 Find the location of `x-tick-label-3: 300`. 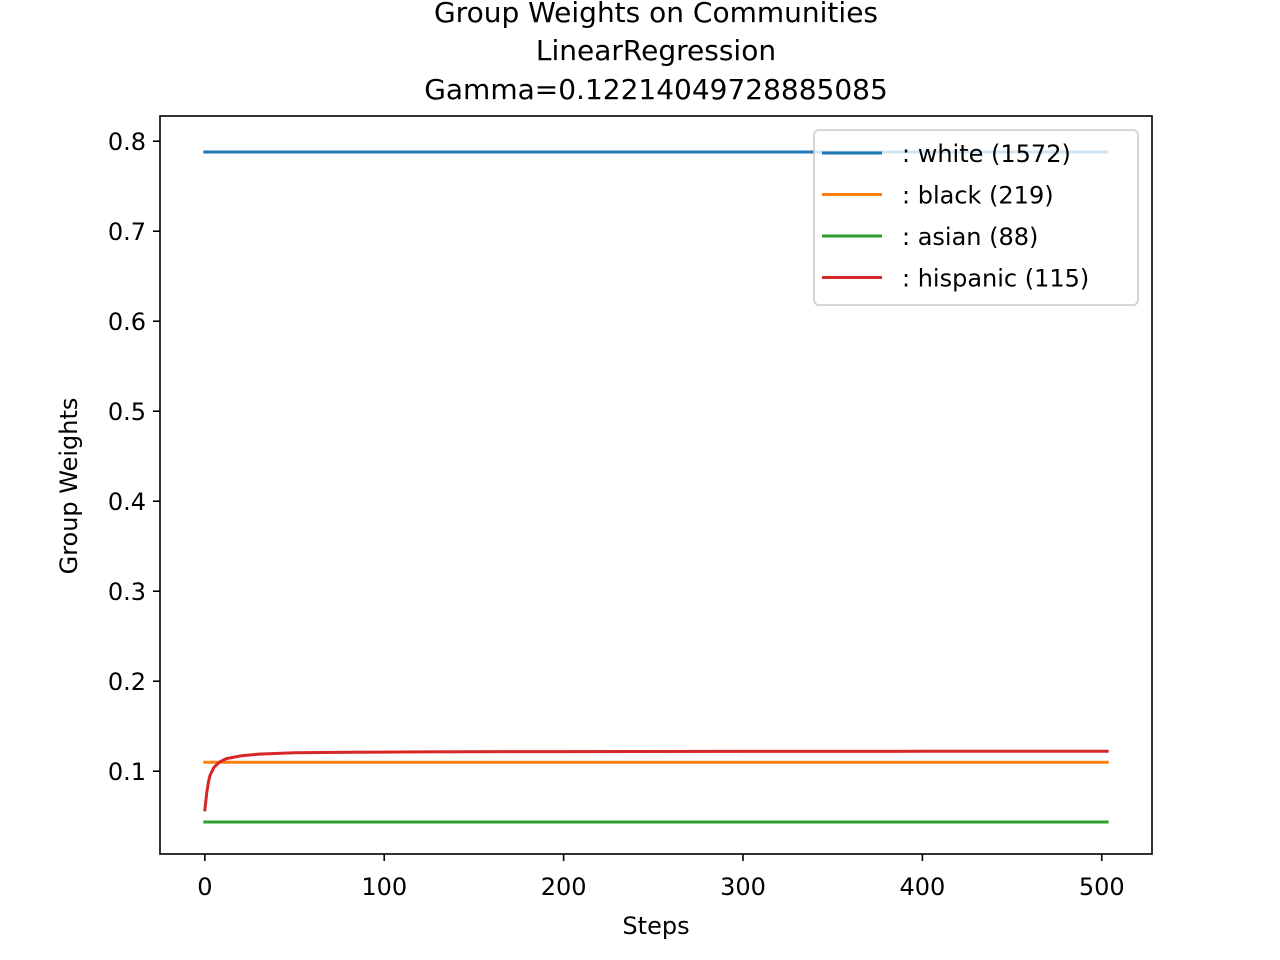

x-tick-label-3: 300 is located at coordinates (743, 887).